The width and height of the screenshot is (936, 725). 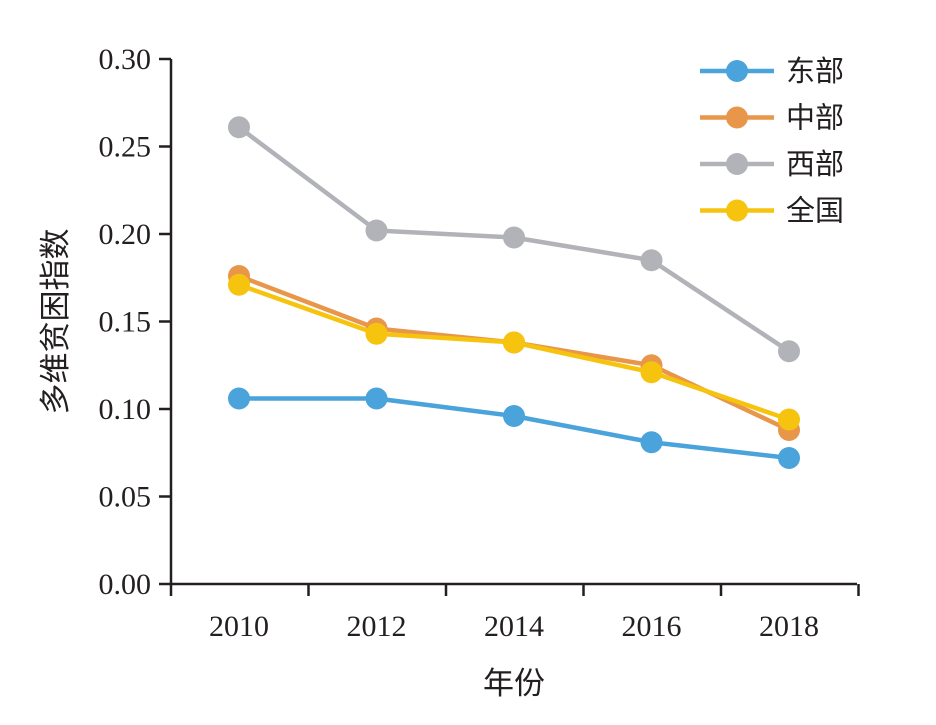 I want to click on legend-item: 全国, so click(x=772, y=211).